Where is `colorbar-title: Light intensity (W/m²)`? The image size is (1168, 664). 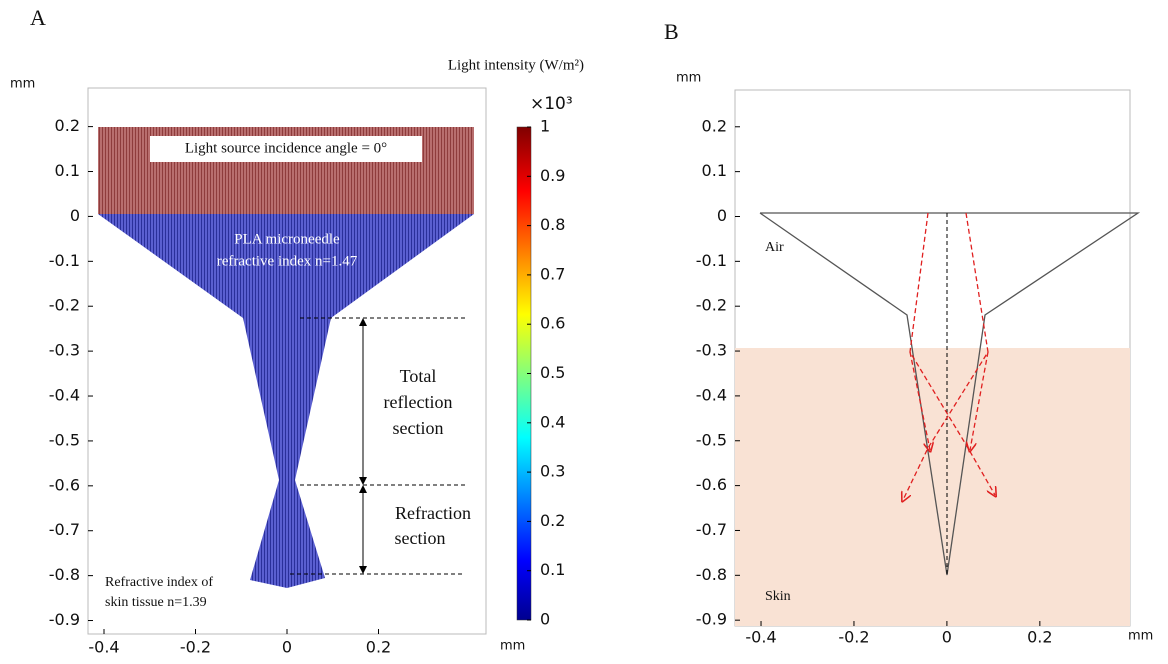
colorbar-title: Light intensity (W/m²) is located at coordinates (516, 65).